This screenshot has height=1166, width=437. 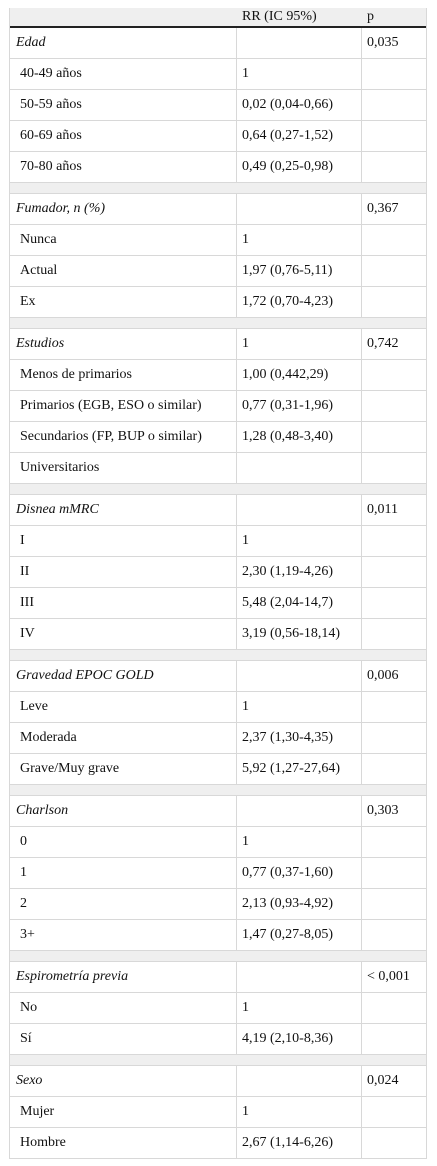 I want to click on group-name: Gravedad EPOC GOLD, so click(x=123, y=676).